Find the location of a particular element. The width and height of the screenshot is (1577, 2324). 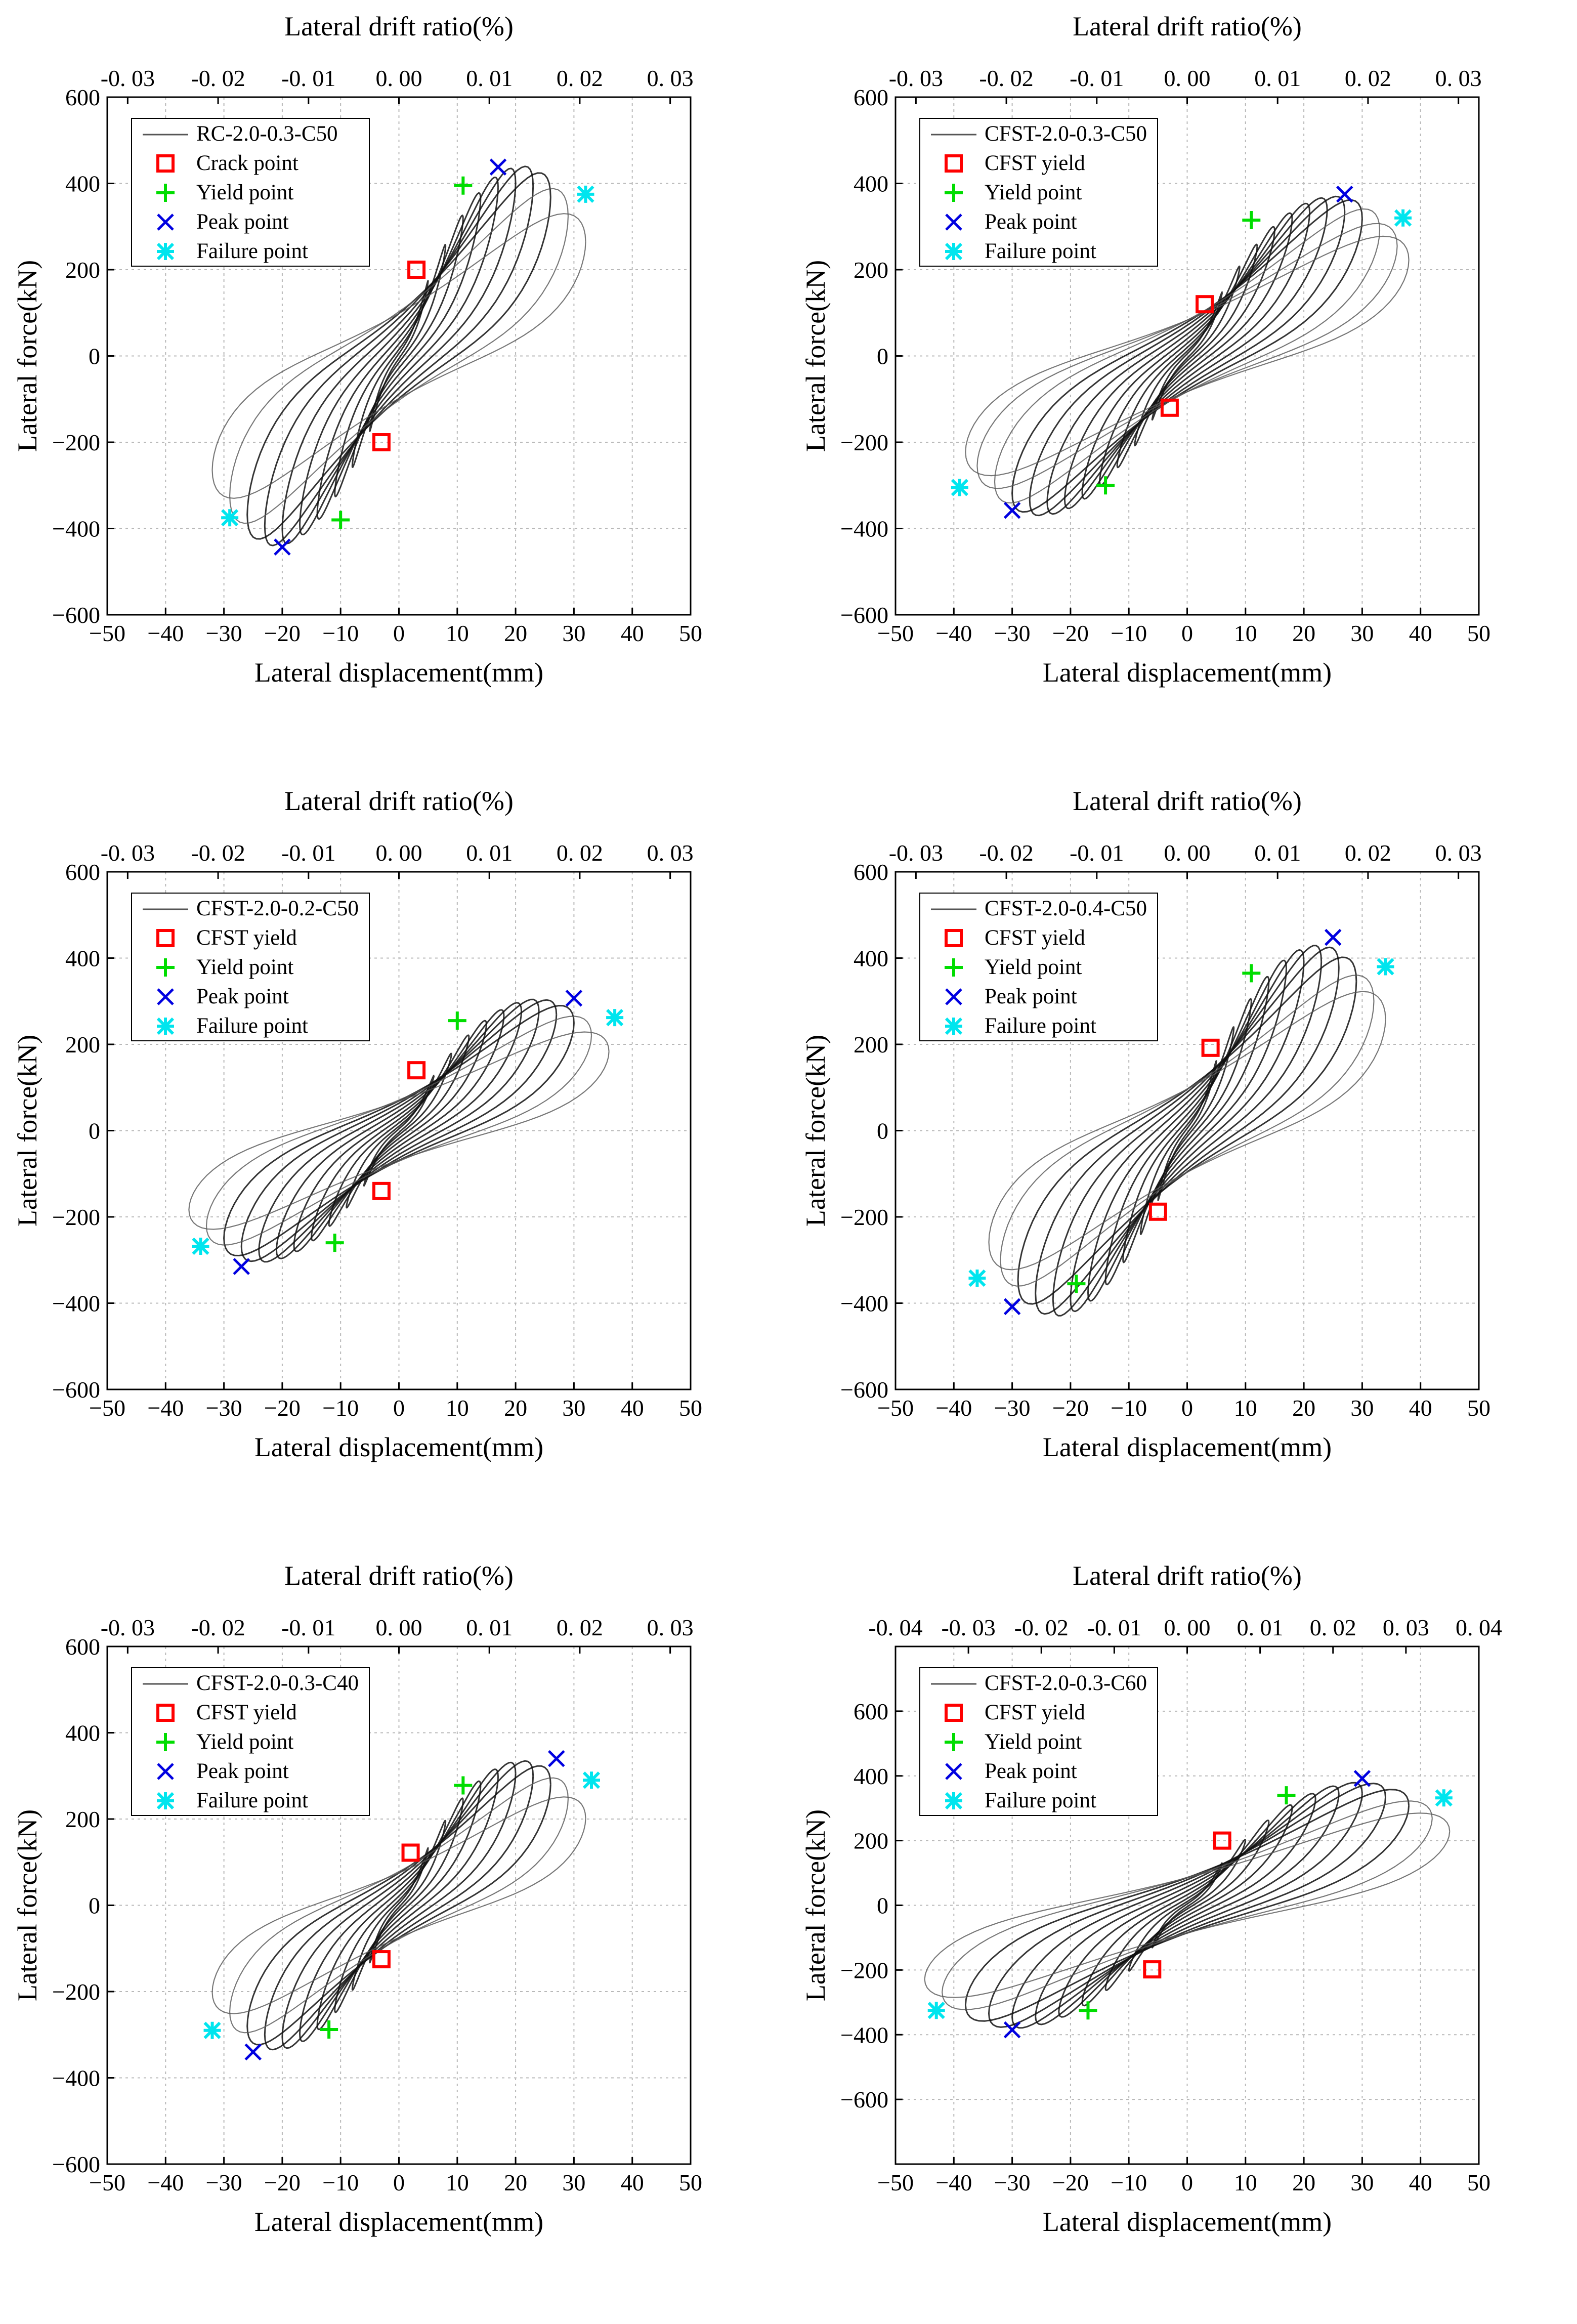

legend-crack-marker is located at coordinates (166, 1713).